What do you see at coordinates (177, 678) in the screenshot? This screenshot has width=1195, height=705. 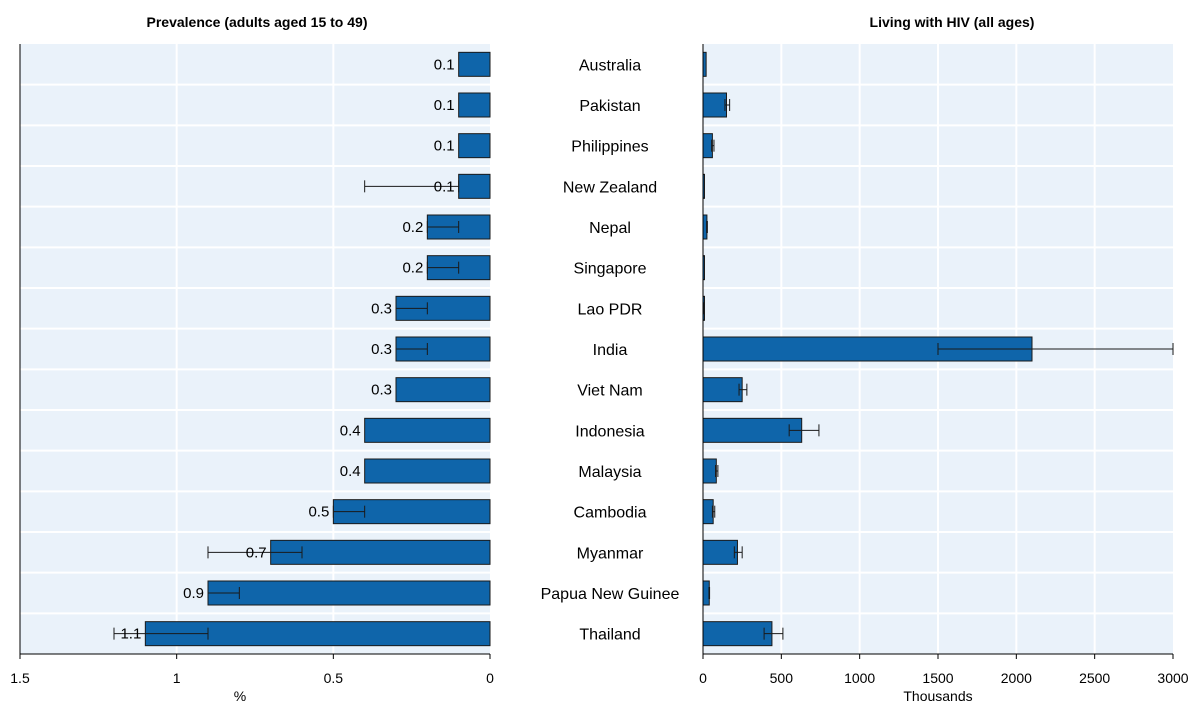 I see `prevalence-x-tick-label: 1` at bounding box center [177, 678].